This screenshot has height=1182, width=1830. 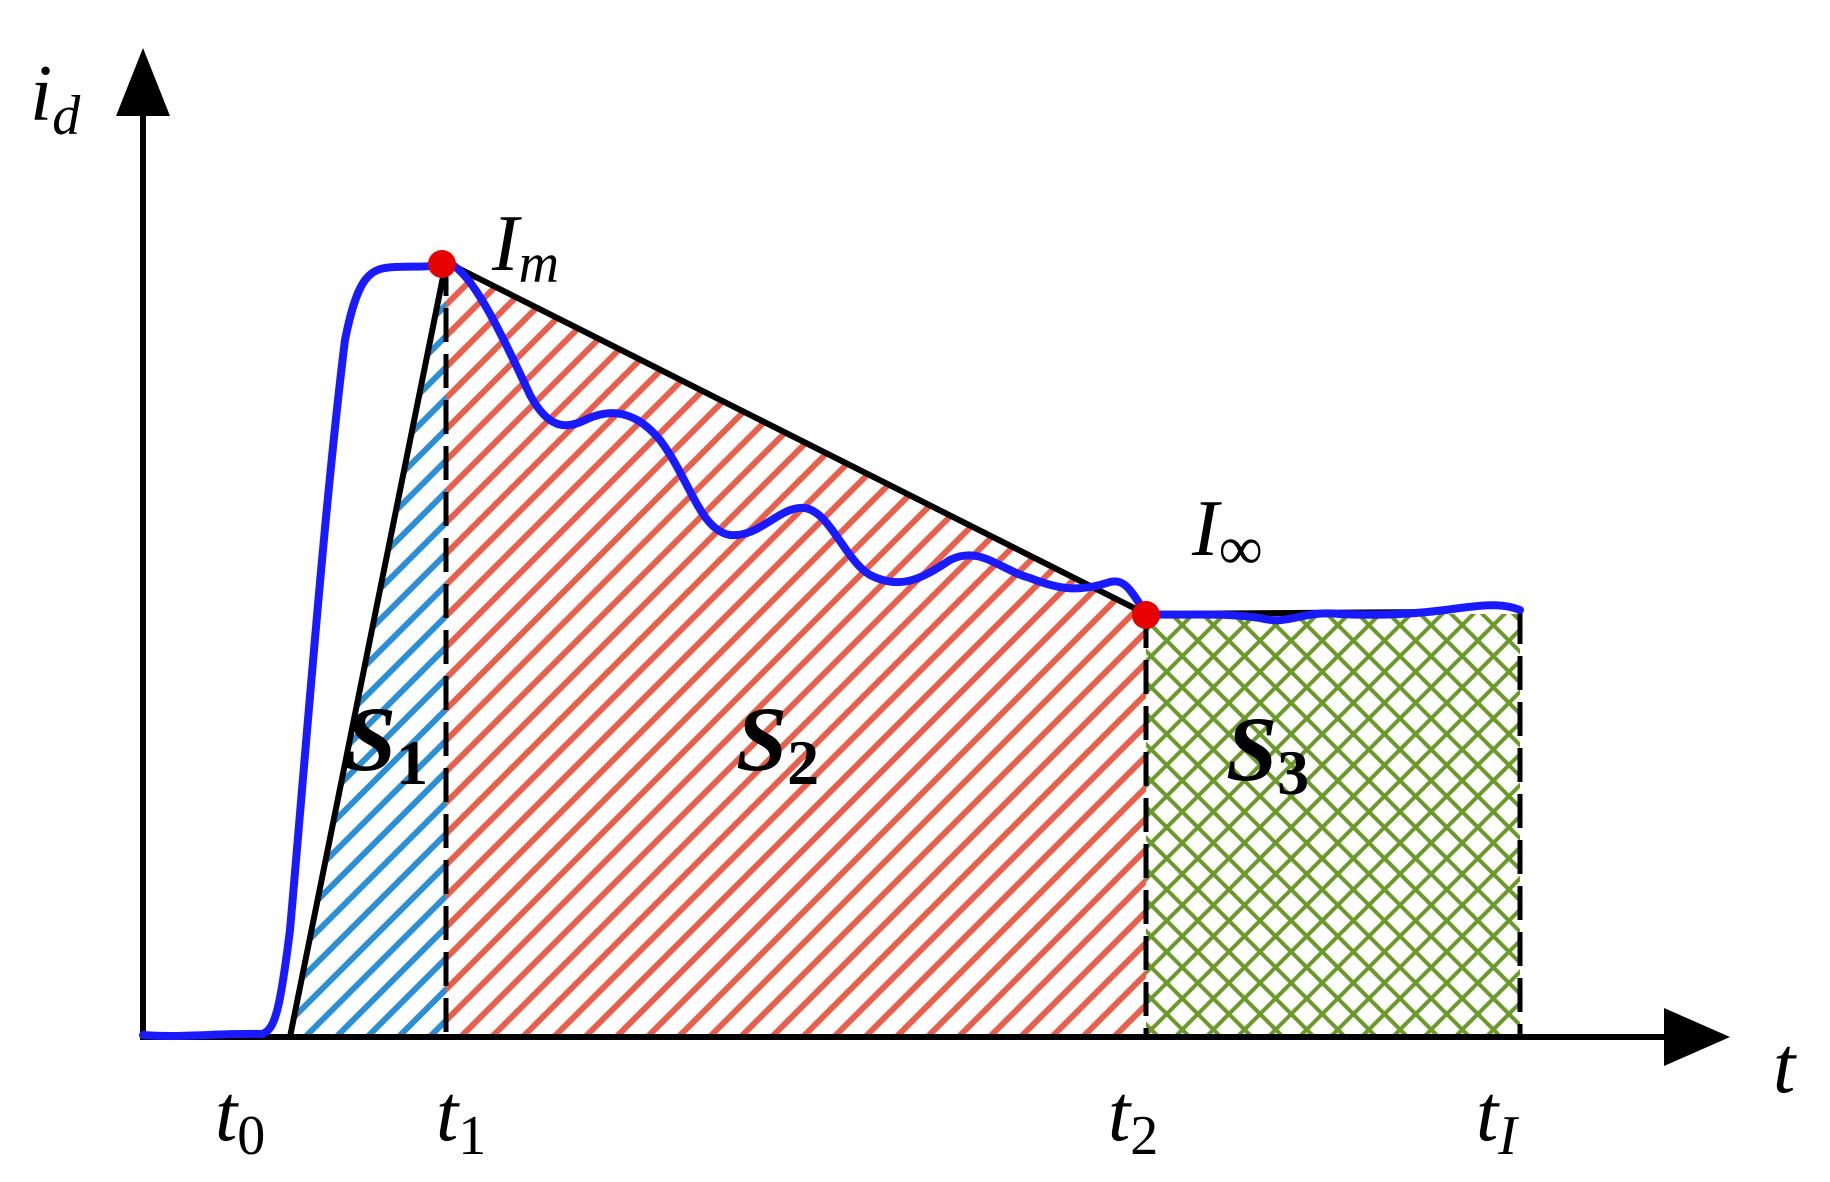 I want to click on tick-label-t1: t1, so click(x=461, y=1118).